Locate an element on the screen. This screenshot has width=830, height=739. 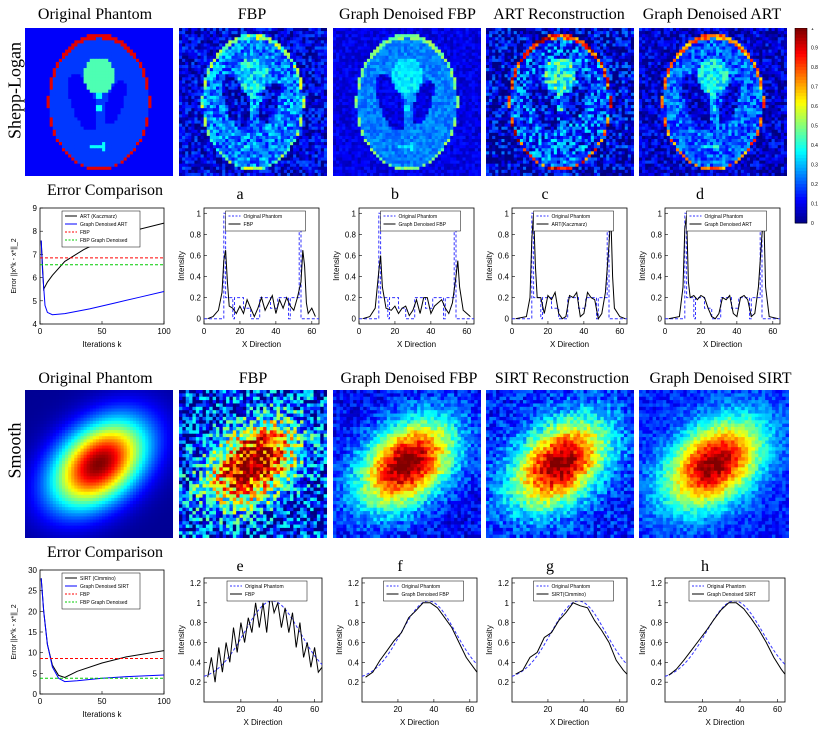
legend-label: FBP Graph Denoised is located at coordinates (104, 603).